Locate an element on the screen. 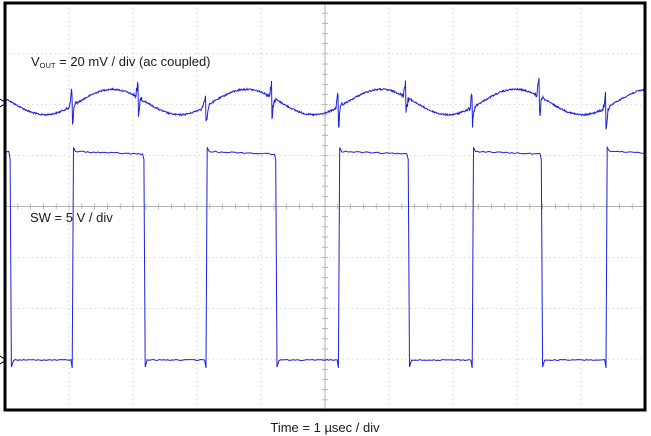 The height and width of the screenshot is (436, 651). channel-markers is located at coordinates (3, 231).